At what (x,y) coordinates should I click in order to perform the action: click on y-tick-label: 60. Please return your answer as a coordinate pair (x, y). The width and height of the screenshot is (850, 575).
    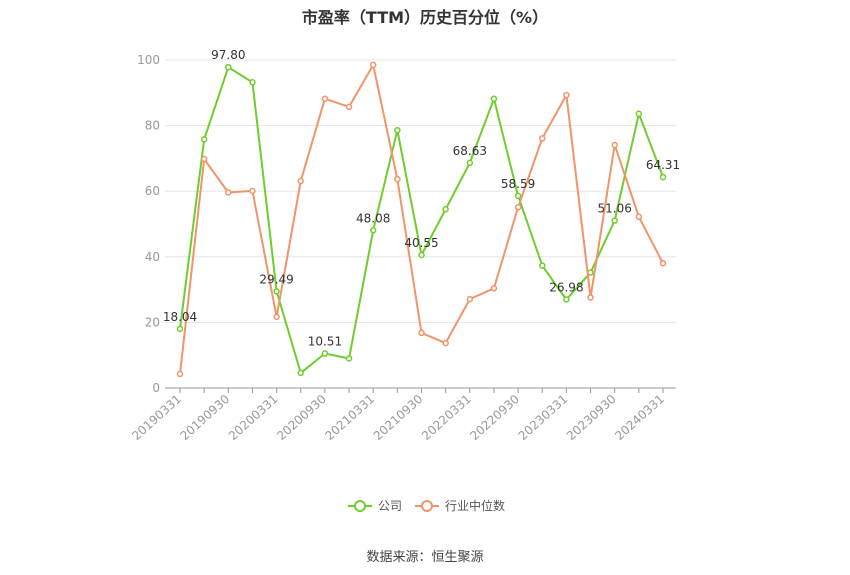
    Looking at the image, I should click on (152, 191).